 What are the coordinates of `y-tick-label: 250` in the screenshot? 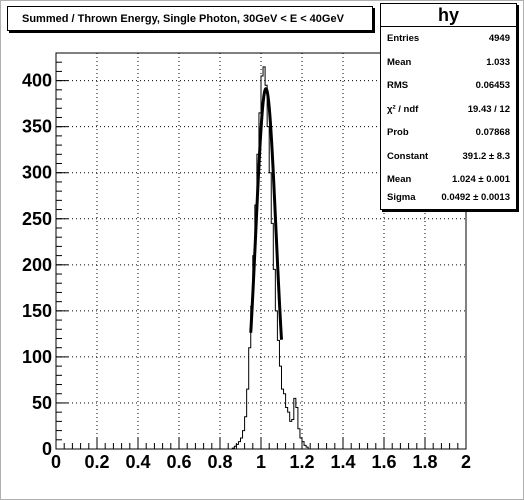 It's located at (37, 219).